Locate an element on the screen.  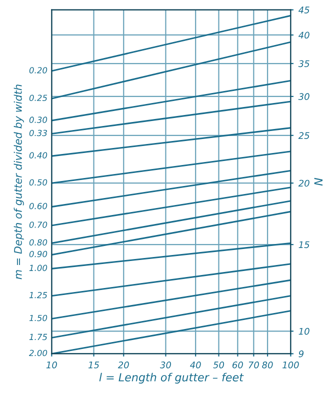
series-label: 0.20 is located at coordinates (38, 70).